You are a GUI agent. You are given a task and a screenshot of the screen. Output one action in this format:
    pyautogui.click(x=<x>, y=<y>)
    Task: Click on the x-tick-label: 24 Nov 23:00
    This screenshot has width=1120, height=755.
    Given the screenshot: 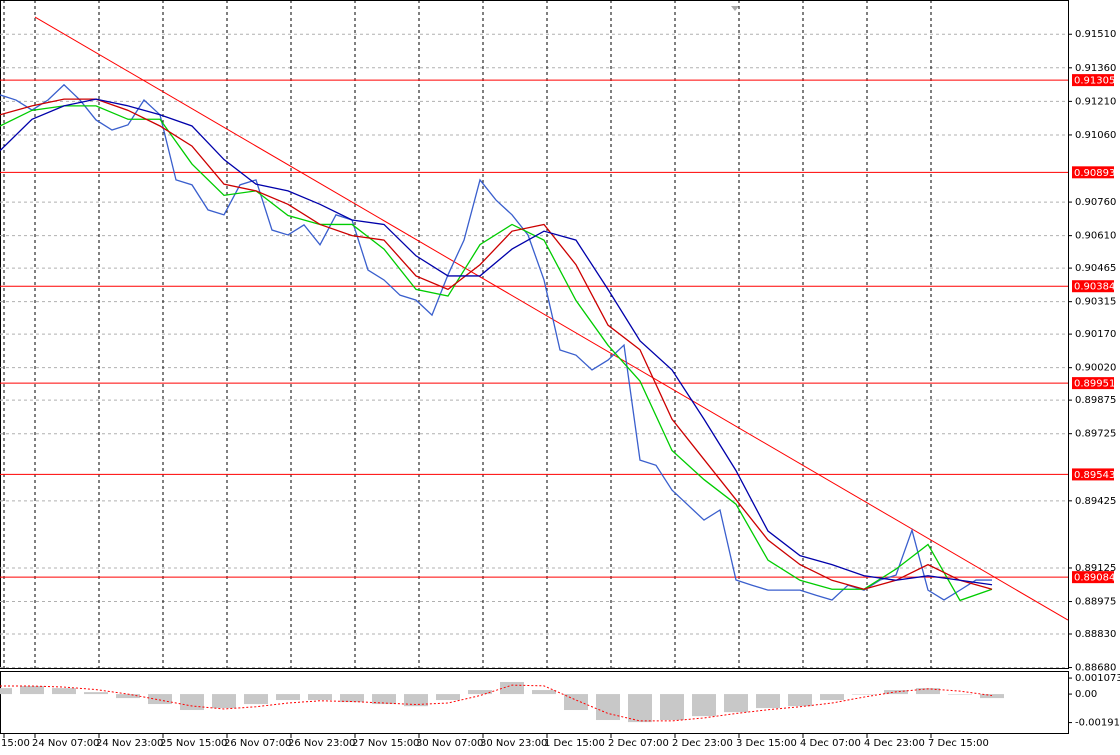 What is the action you would take?
    pyautogui.click(x=129, y=743)
    